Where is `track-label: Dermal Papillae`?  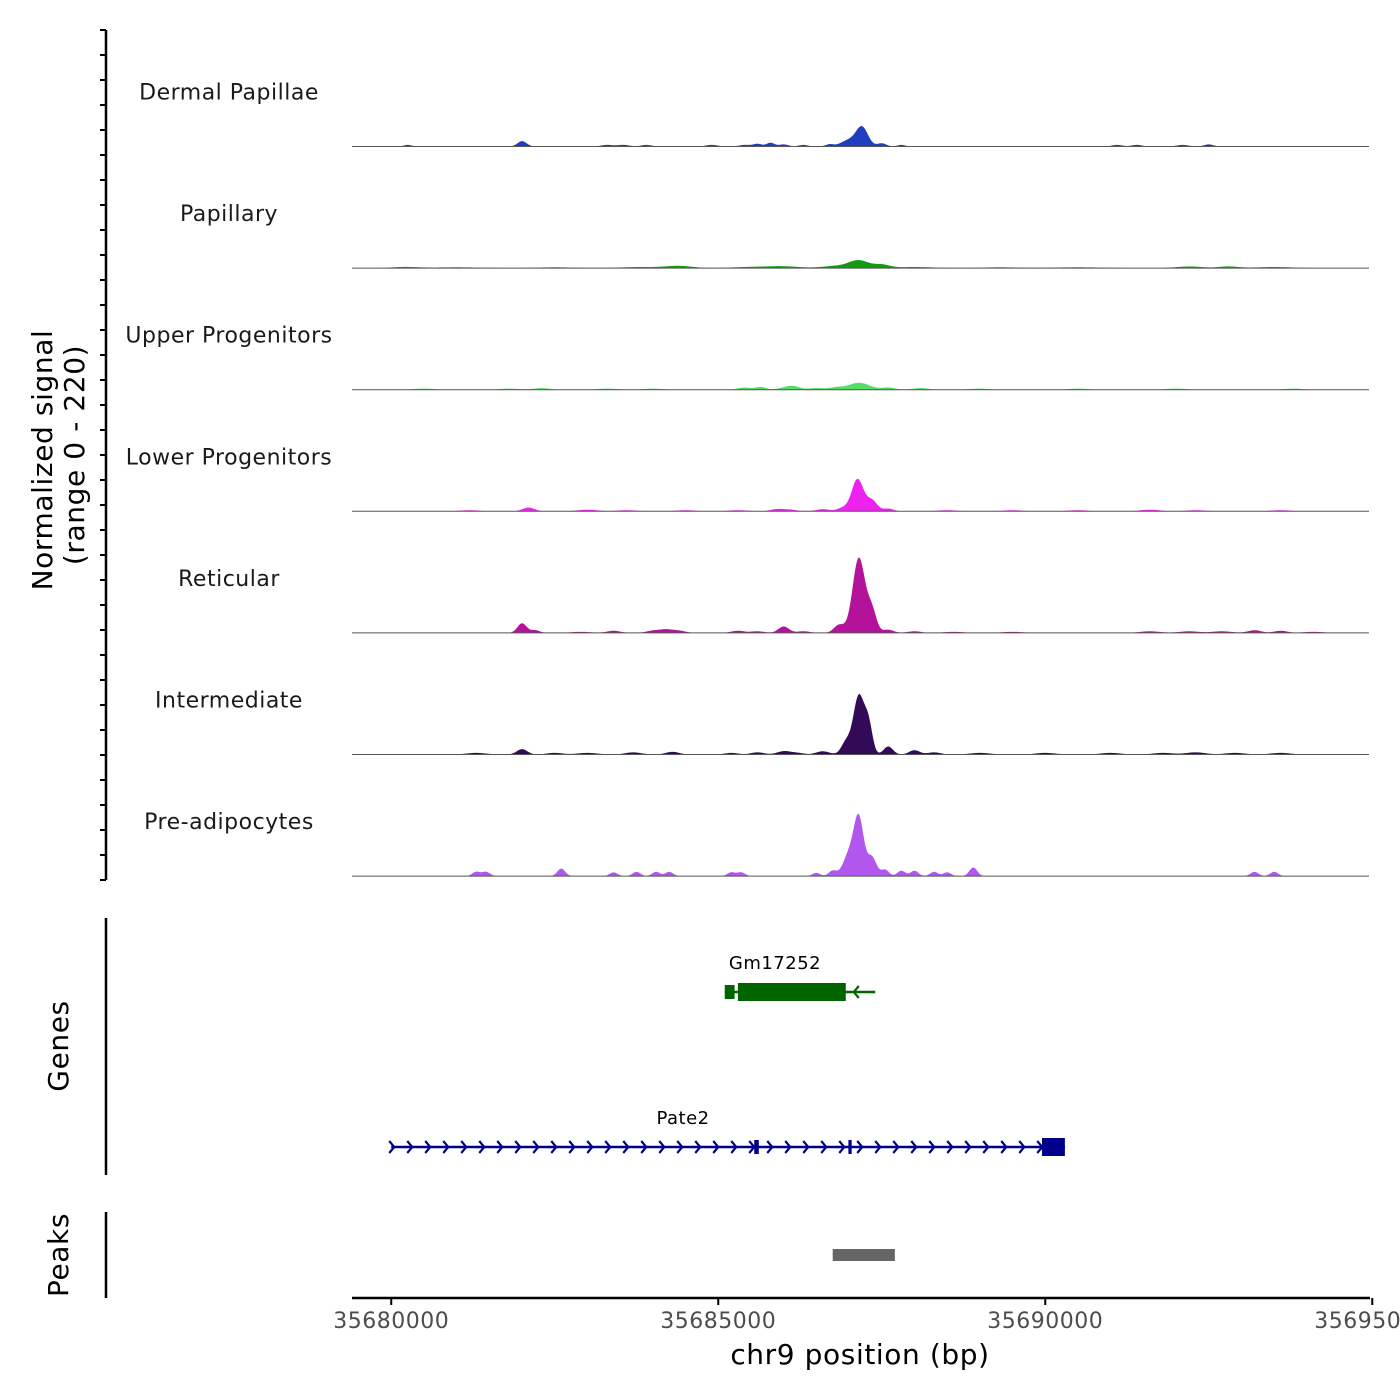
track-label: Dermal Papillae is located at coordinates (229, 93).